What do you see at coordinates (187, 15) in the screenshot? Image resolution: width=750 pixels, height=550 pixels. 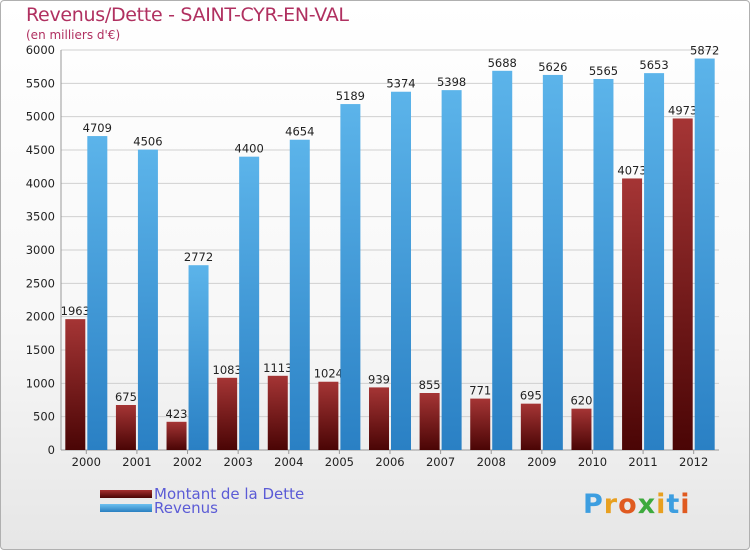 I see `chart-title: Revenus/Dette - SAINT-CYR-EN-VAL` at bounding box center [187, 15].